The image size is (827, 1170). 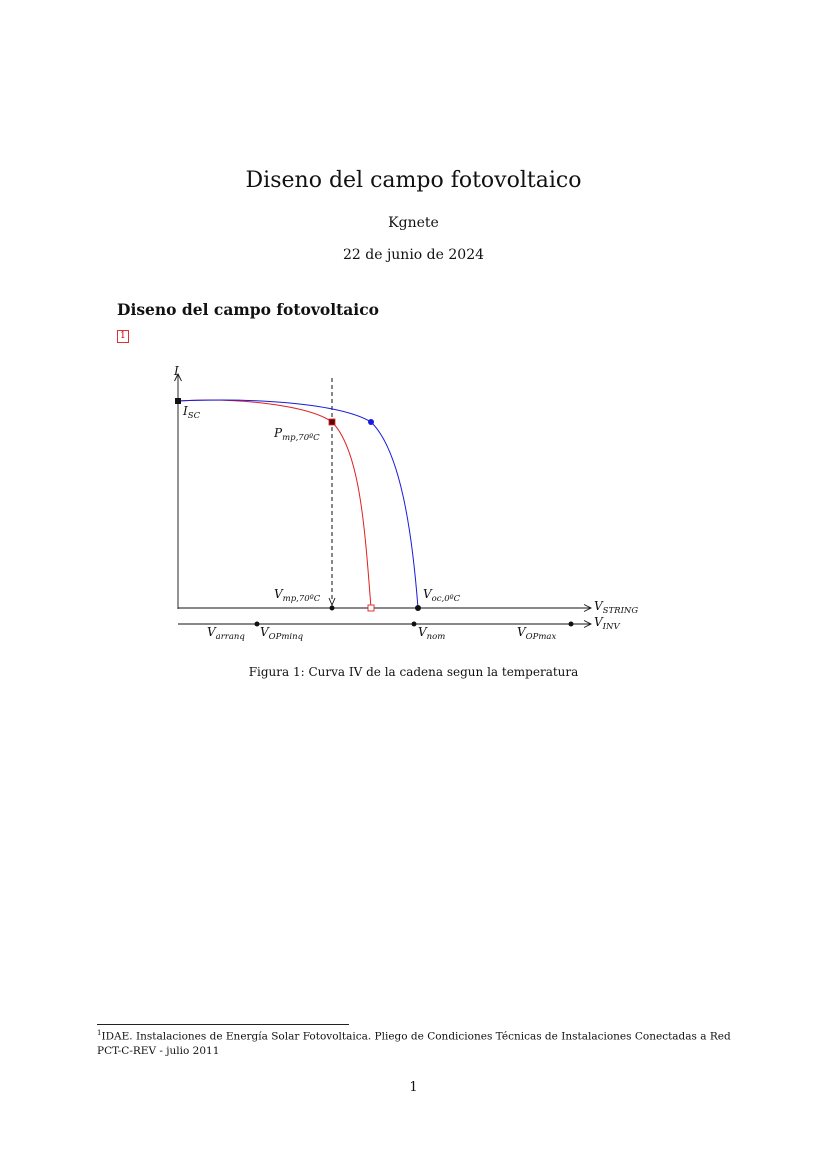 I want to click on vopmax-label: VOPmax, so click(x=536, y=633).